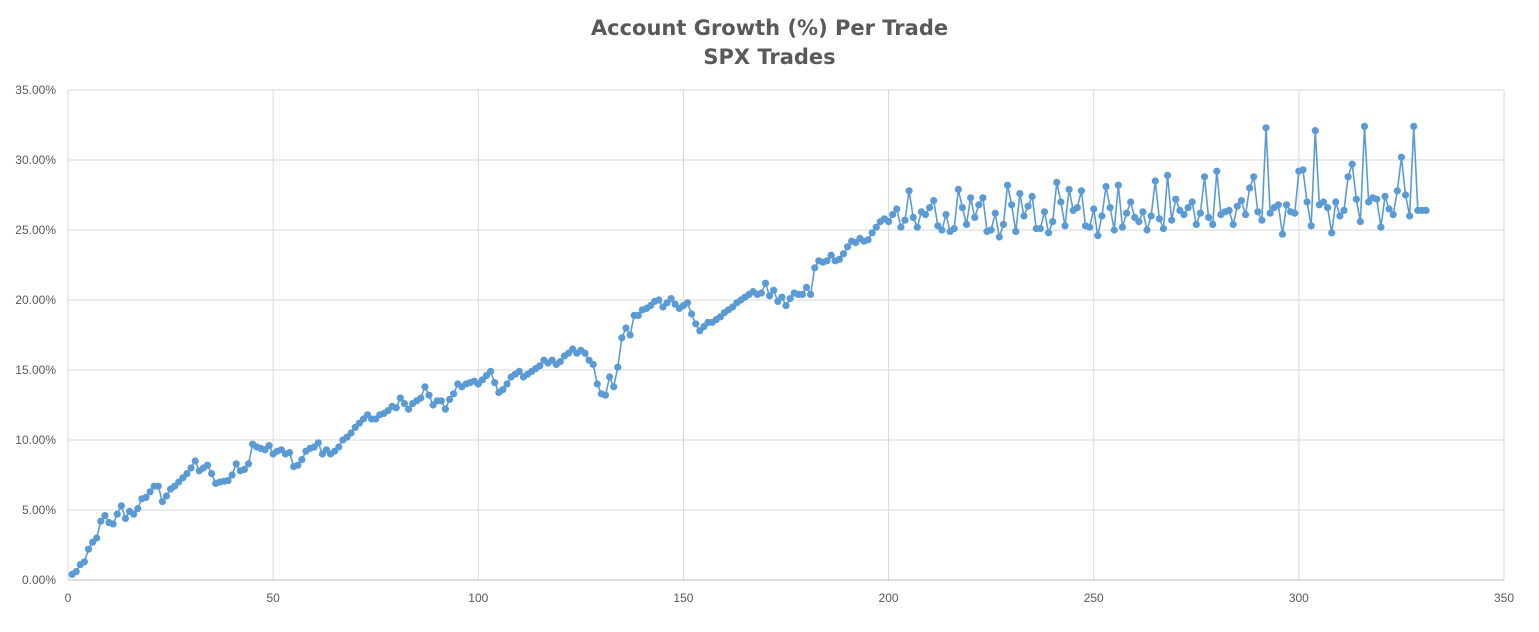 Image resolution: width=1539 pixels, height=632 pixels. Describe the element at coordinates (35, 160) in the screenshot. I see `y-tick-label: 30.00%` at that location.